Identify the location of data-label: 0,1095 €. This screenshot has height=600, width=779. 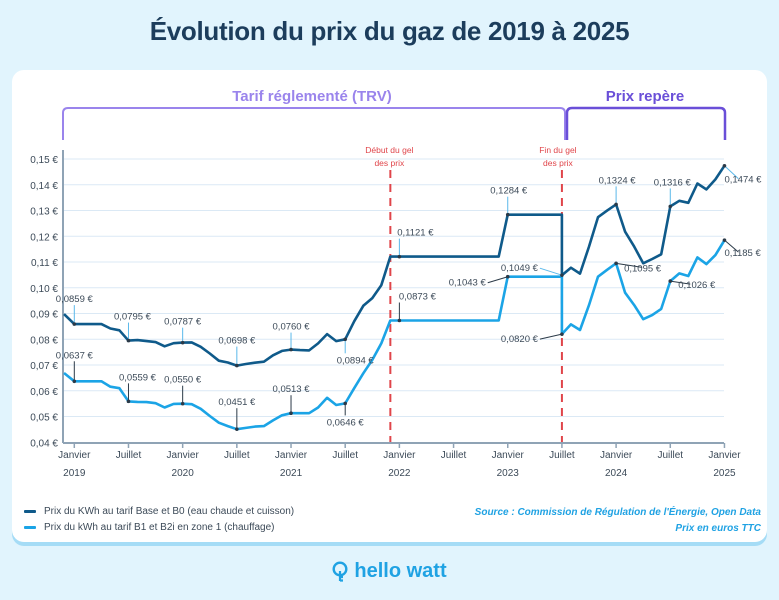
(643, 268).